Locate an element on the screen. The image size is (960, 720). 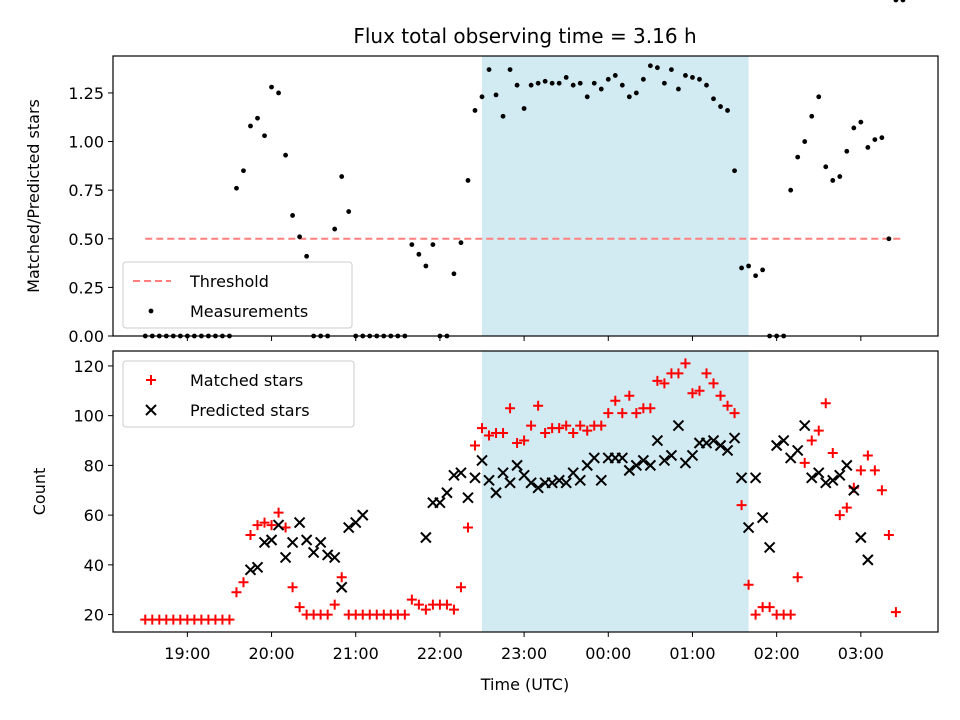
shaded-observing-interval is located at coordinates (615, 196).